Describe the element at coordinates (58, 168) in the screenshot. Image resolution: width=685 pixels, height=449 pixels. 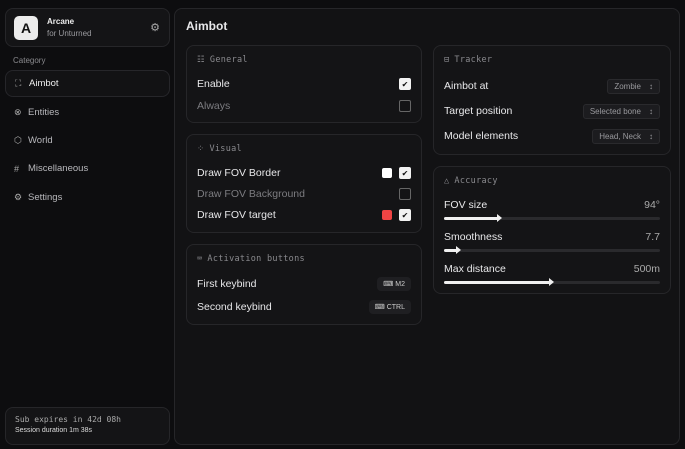
I see `sidebar-item-label: Miscellaneous` at that location.